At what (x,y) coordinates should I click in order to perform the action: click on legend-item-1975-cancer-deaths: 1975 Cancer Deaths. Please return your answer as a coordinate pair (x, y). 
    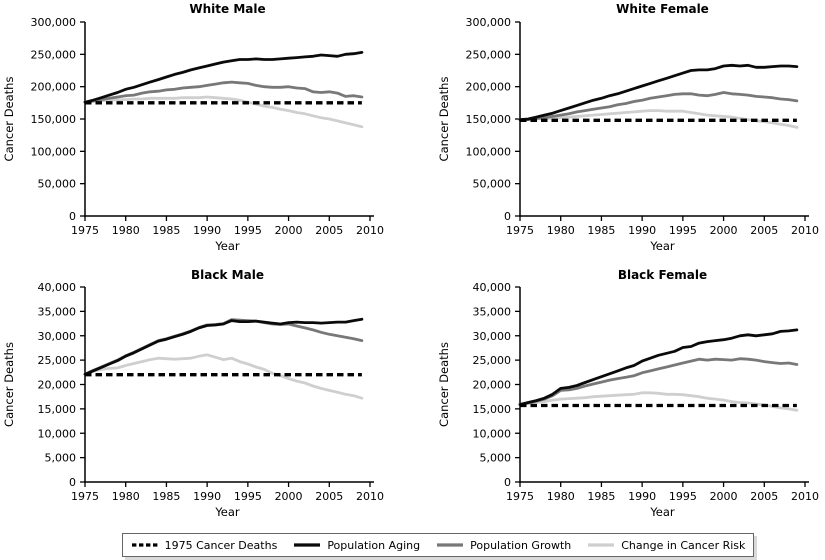
    Looking at the image, I should click on (204, 545).